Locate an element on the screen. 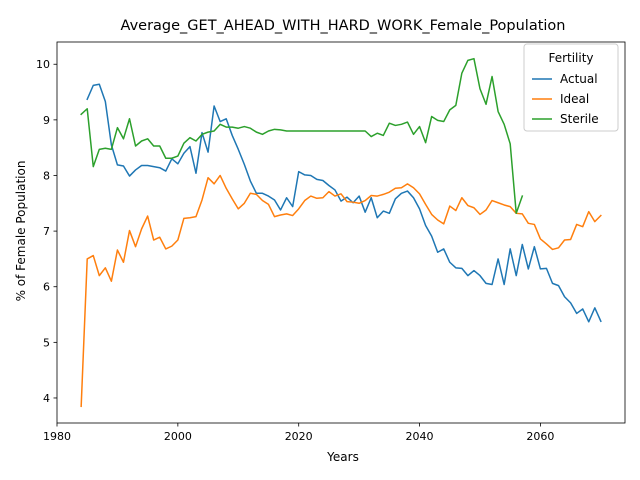 The width and height of the screenshot is (640, 480). legend: Fertility Actual Ideal Sterile is located at coordinates (571, 87).